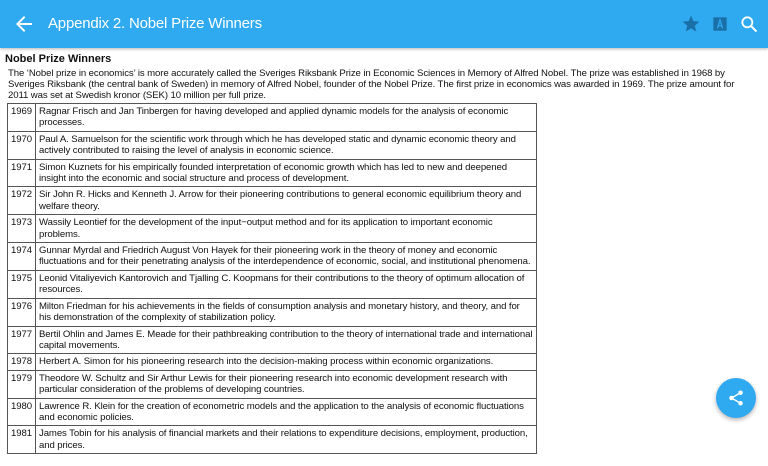 This screenshot has height=466, width=768. Describe the element at coordinates (21, 312) in the screenshot. I see `year-cell: 1976` at that location.